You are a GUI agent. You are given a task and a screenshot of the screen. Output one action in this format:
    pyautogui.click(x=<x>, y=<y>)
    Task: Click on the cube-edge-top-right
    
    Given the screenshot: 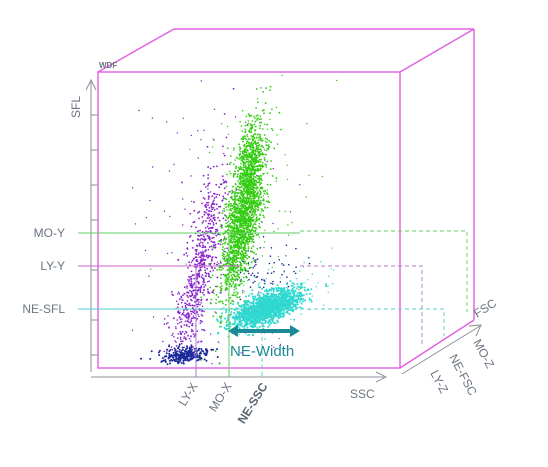 What is the action you would take?
    pyautogui.click(x=437, y=50)
    